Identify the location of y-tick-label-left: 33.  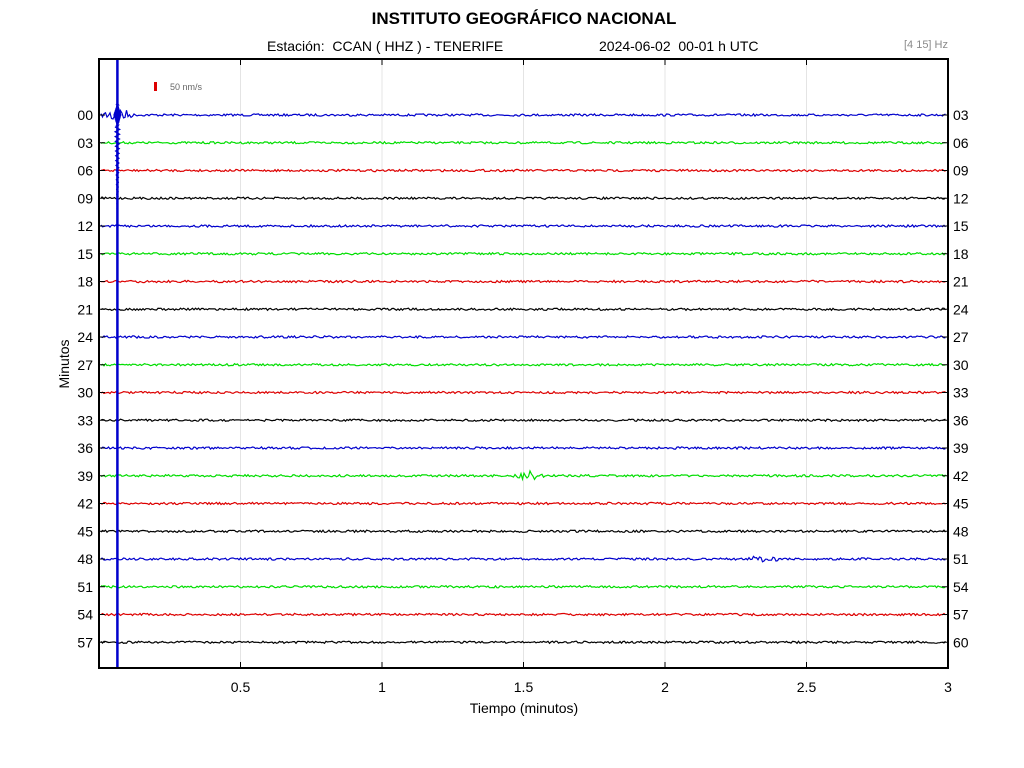
(85, 420).